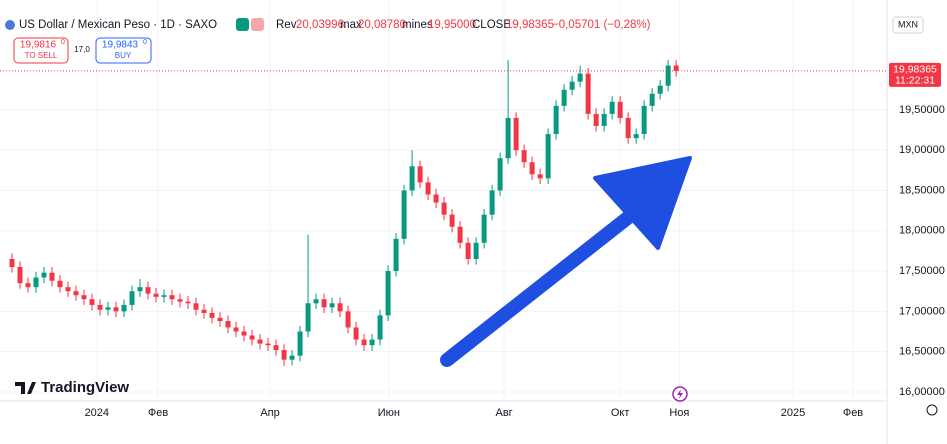 The width and height of the screenshot is (947, 444). What do you see at coordinates (491, 25) in the screenshot?
I see `ohlc-label: CLOSE` at bounding box center [491, 25].